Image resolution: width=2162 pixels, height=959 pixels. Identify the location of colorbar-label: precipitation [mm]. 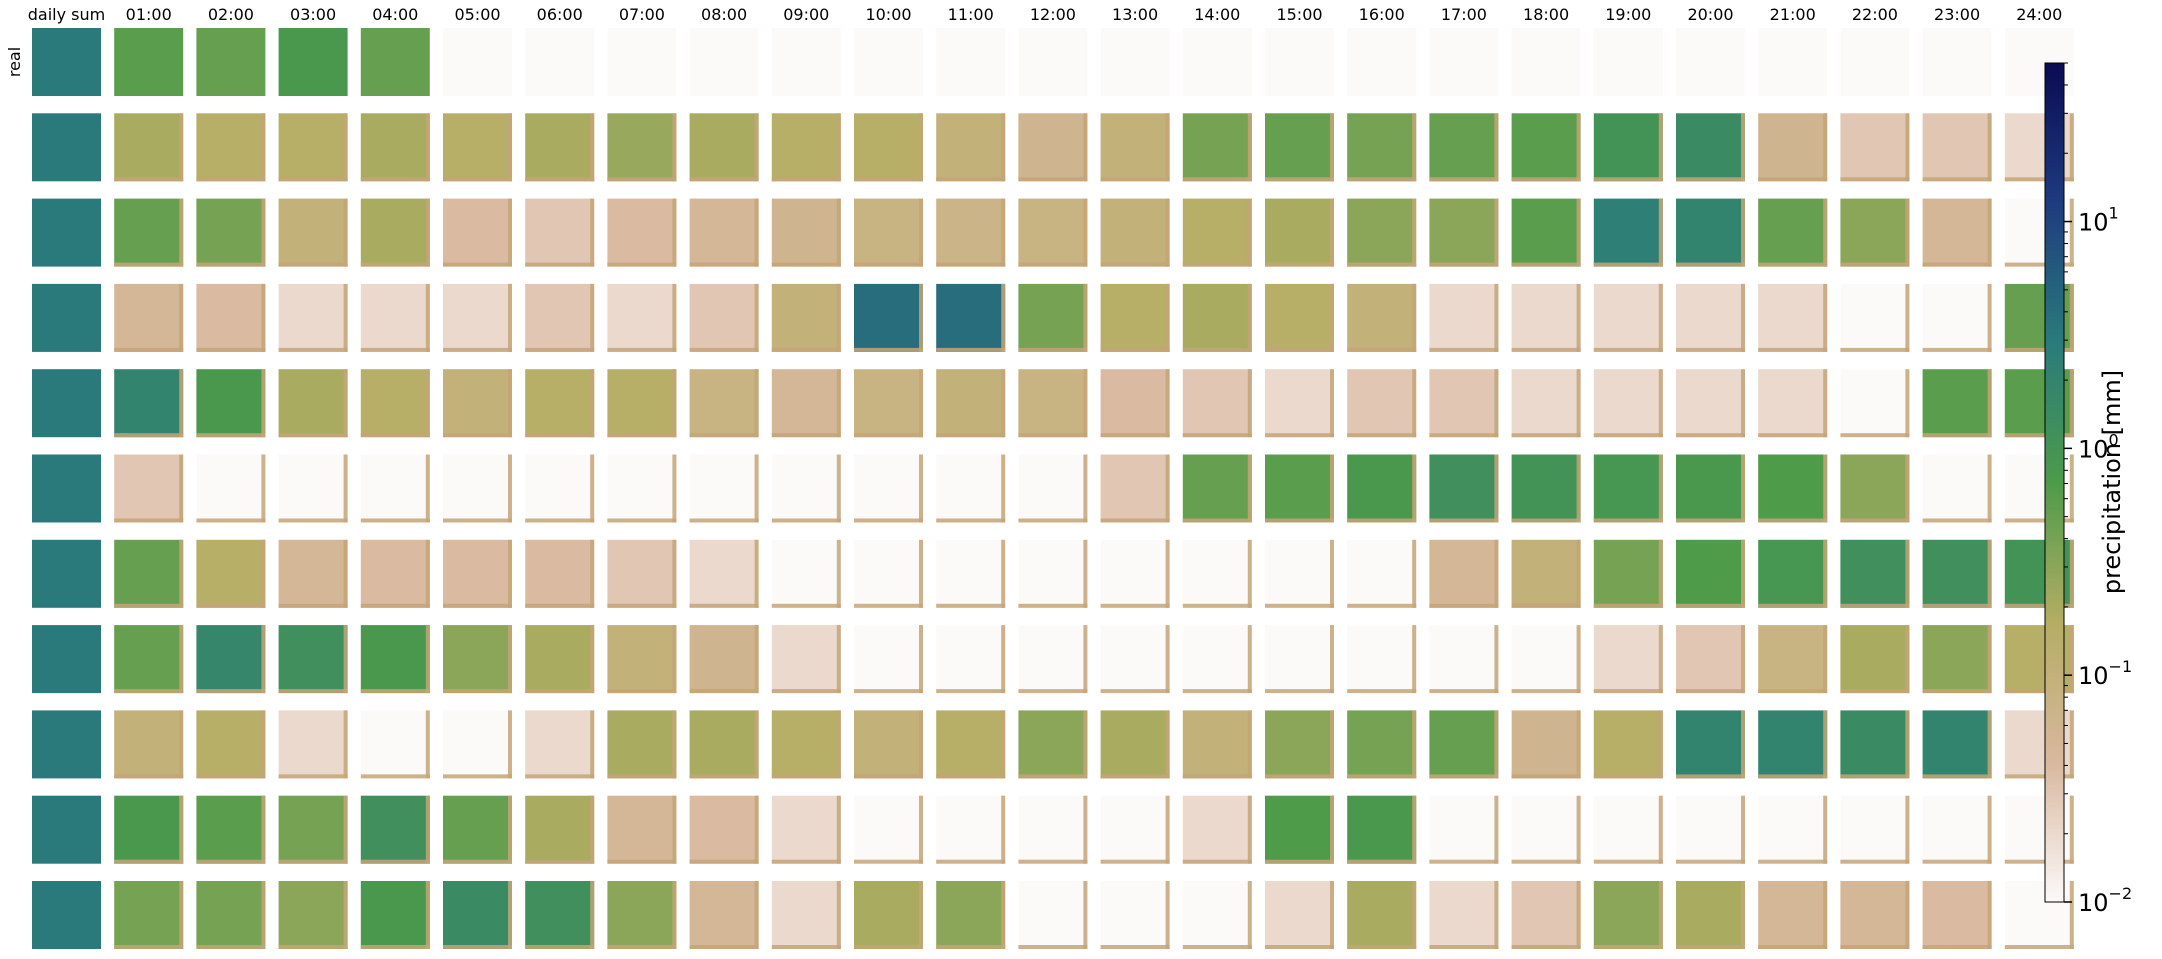
(2112, 482).